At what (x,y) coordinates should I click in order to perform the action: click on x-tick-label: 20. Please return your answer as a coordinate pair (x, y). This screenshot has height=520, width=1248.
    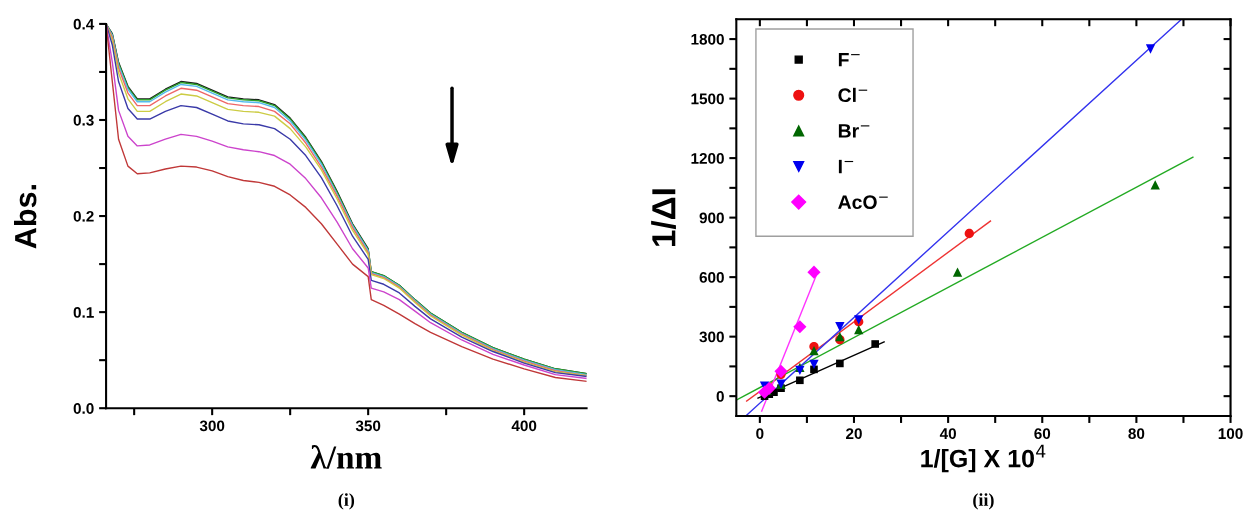
    Looking at the image, I should click on (854, 434).